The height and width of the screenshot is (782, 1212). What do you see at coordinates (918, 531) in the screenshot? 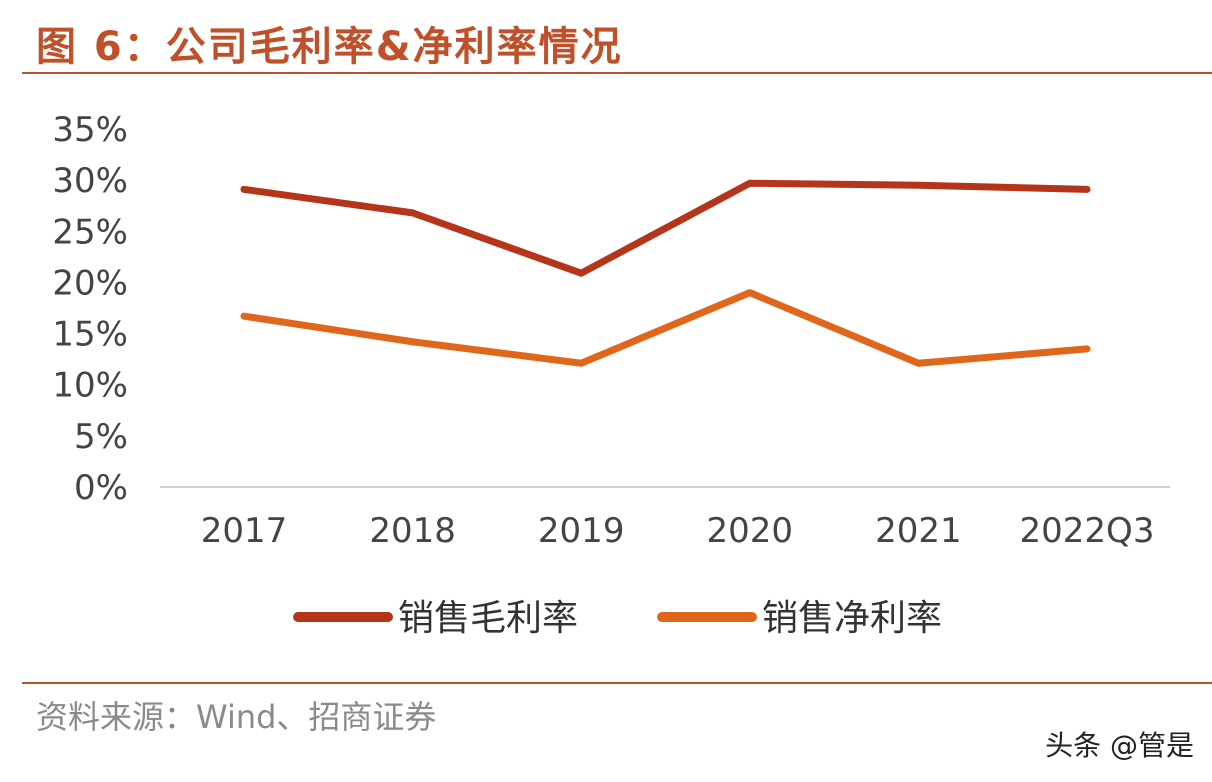
I see `x-tick-label: 2021` at bounding box center [918, 531].